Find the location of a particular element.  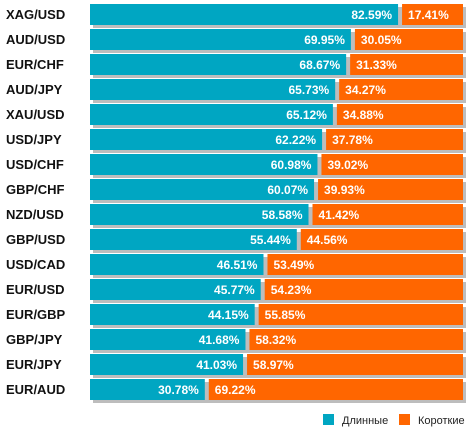

bar-row: XAU/USD 65.12% 34.88% is located at coordinates (236, 116).